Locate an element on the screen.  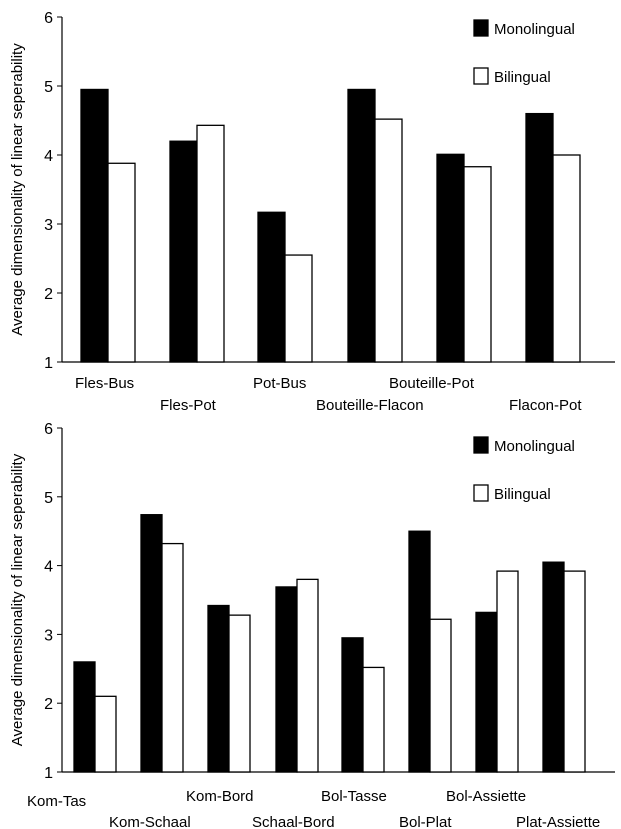
x-category-label: Flacon-Pot is located at coordinates (545, 405).